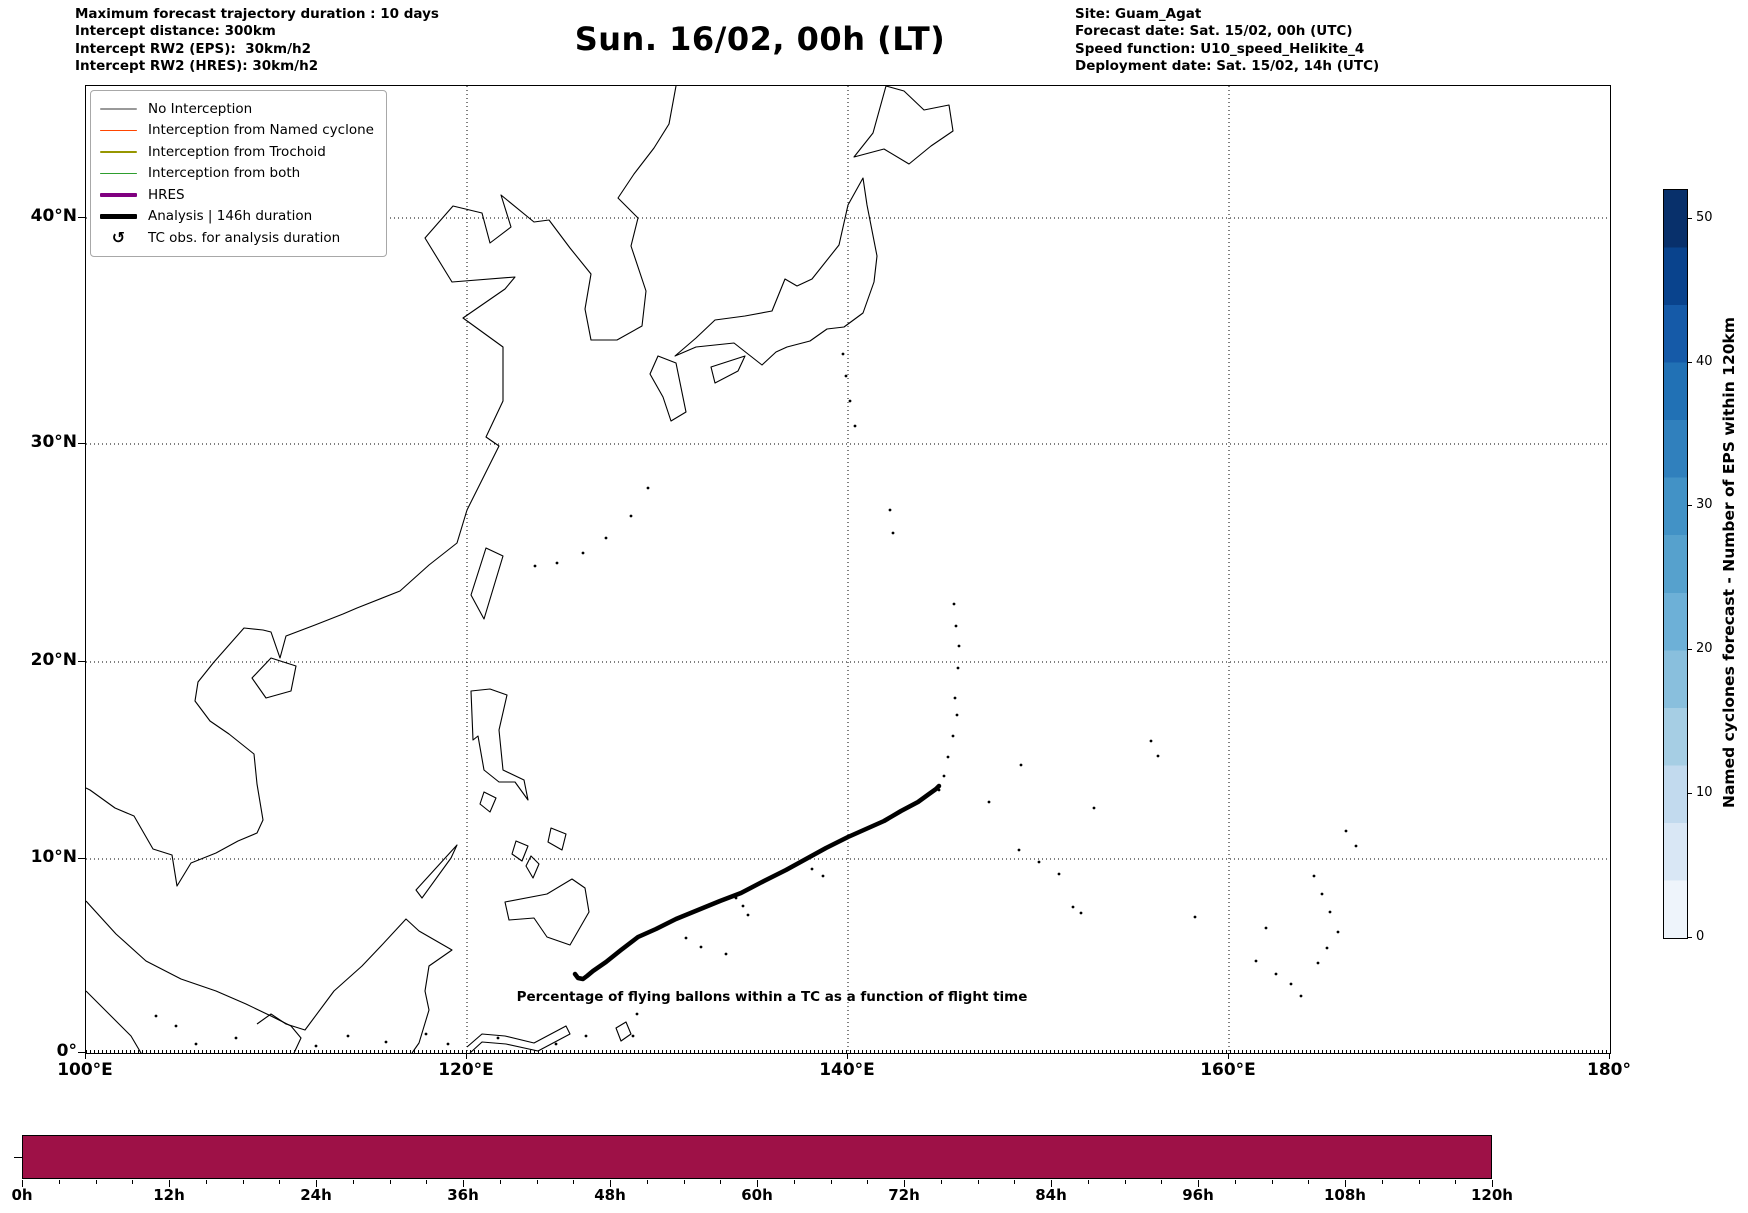  I want to click on map-ytick-label: 10°N, so click(53, 857).